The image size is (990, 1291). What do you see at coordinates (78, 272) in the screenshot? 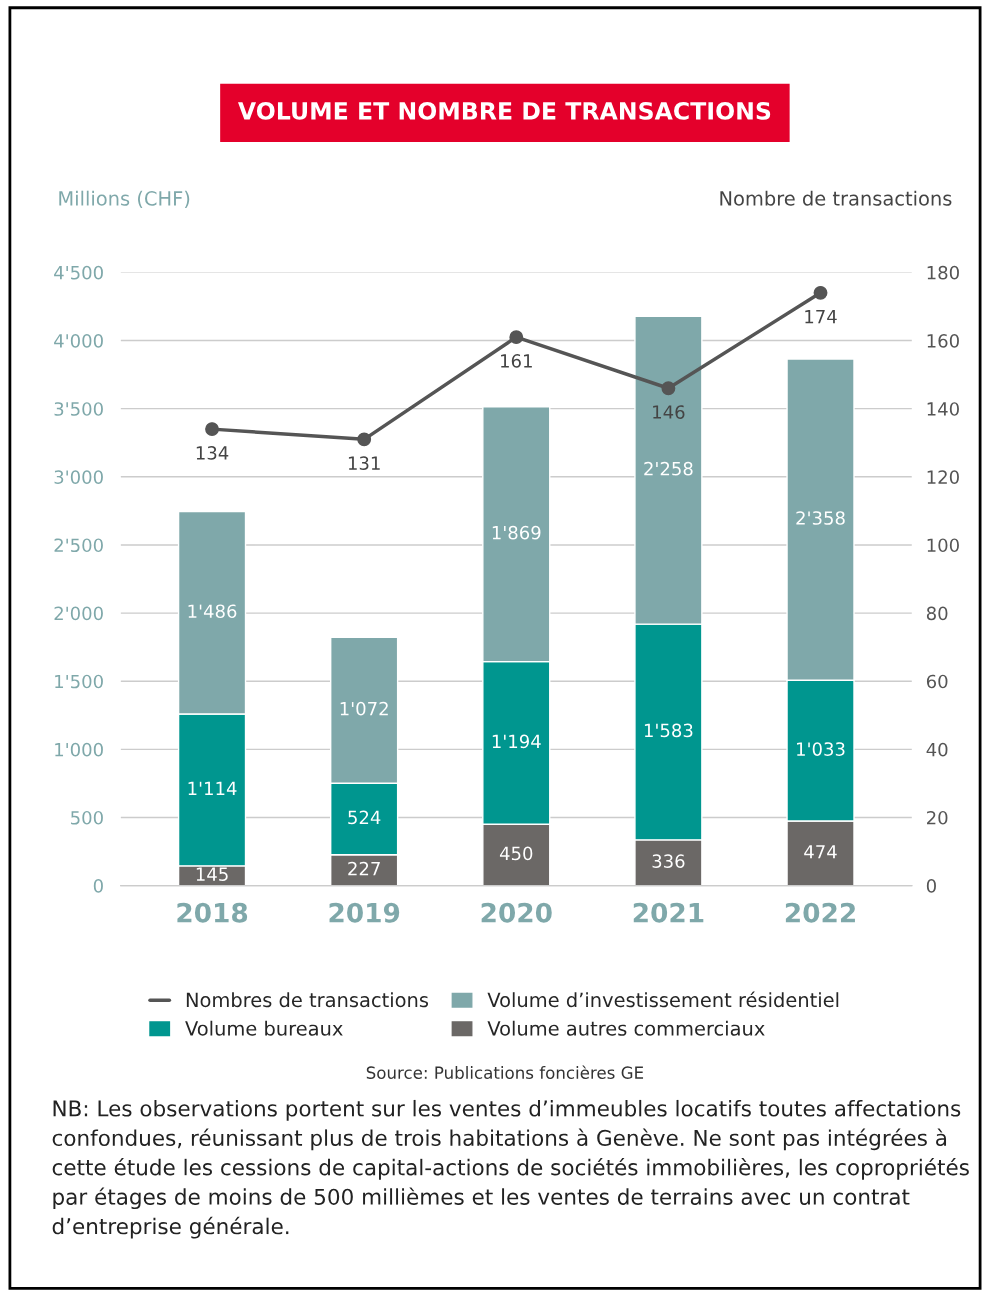
I see `y-tick-label: 4'500` at bounding box center [78, 272].